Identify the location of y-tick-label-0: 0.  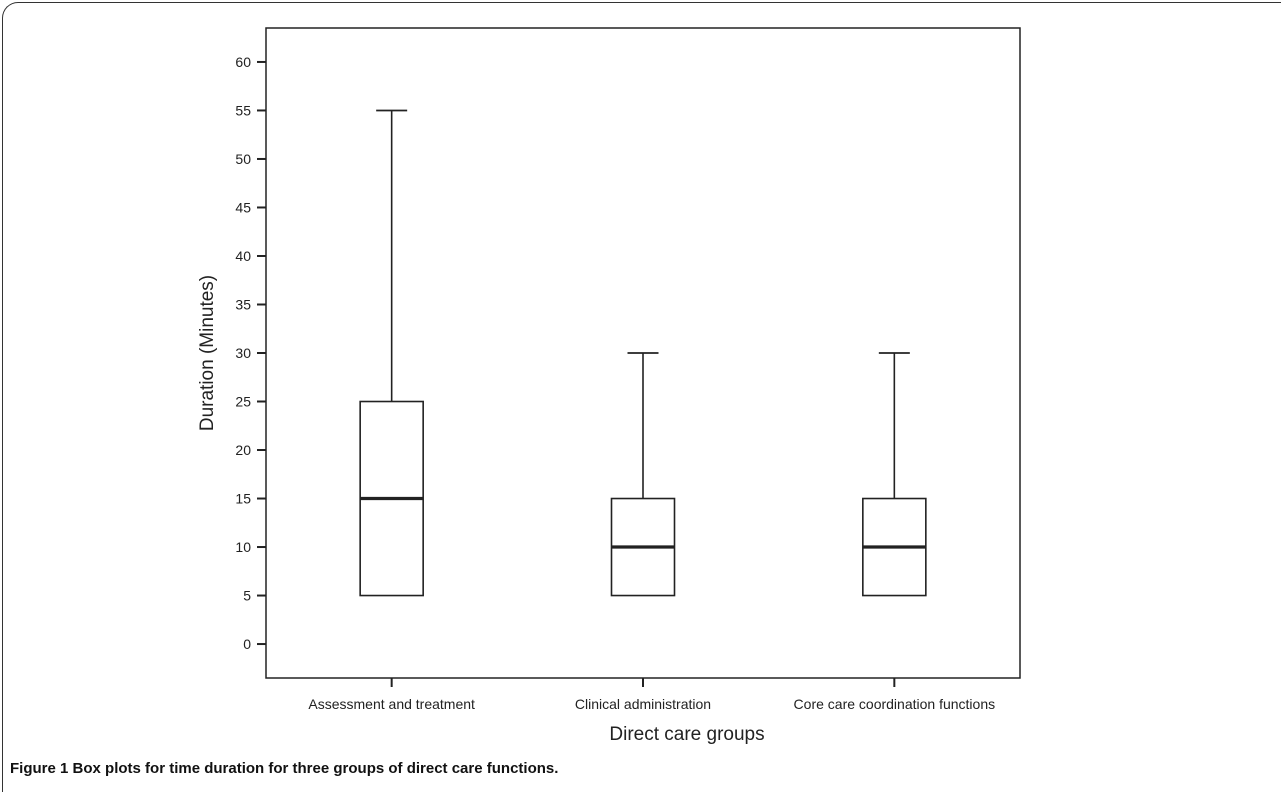
(247, 644).